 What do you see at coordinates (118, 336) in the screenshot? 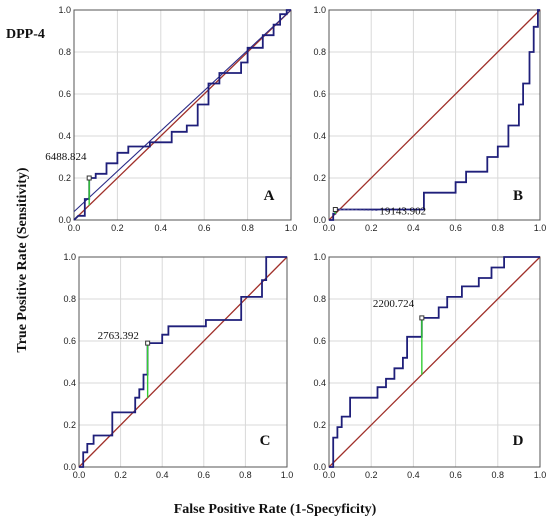
I see `cutoff-label: 2763.392` at bounding box center [118, 336].